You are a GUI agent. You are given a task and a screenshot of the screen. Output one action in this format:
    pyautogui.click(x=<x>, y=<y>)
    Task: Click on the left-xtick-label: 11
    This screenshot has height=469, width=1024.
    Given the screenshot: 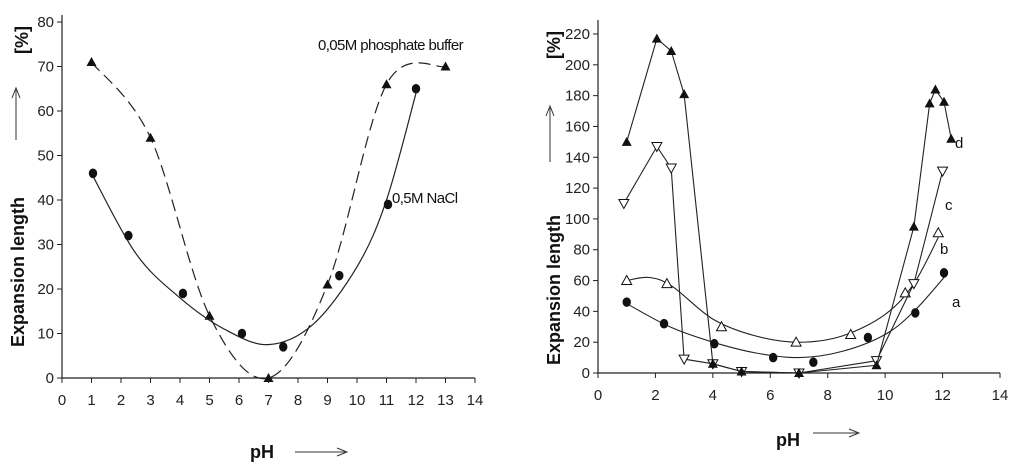 What is the action you would take?
    pyautogui.click(x=387, y=400)
    